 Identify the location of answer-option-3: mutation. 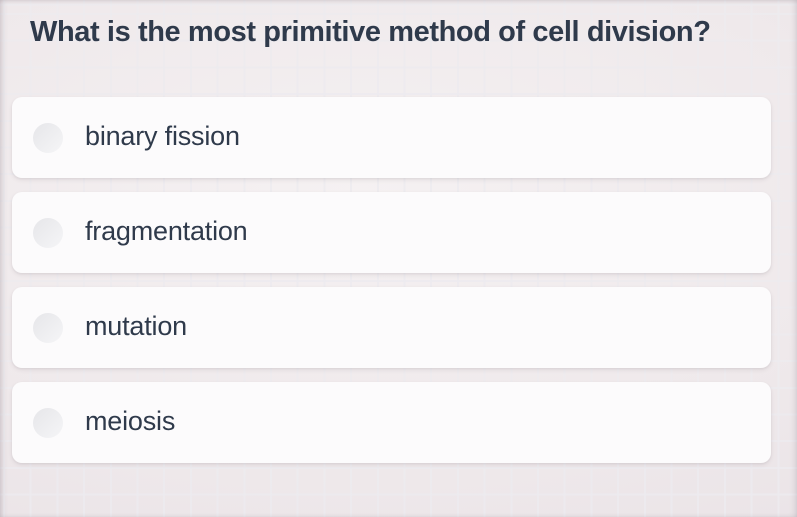
(391, 327).